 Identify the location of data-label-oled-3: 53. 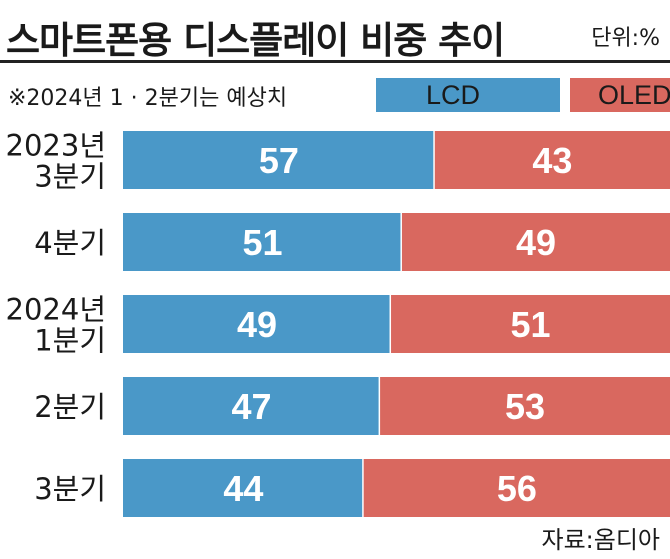
(525, 406).